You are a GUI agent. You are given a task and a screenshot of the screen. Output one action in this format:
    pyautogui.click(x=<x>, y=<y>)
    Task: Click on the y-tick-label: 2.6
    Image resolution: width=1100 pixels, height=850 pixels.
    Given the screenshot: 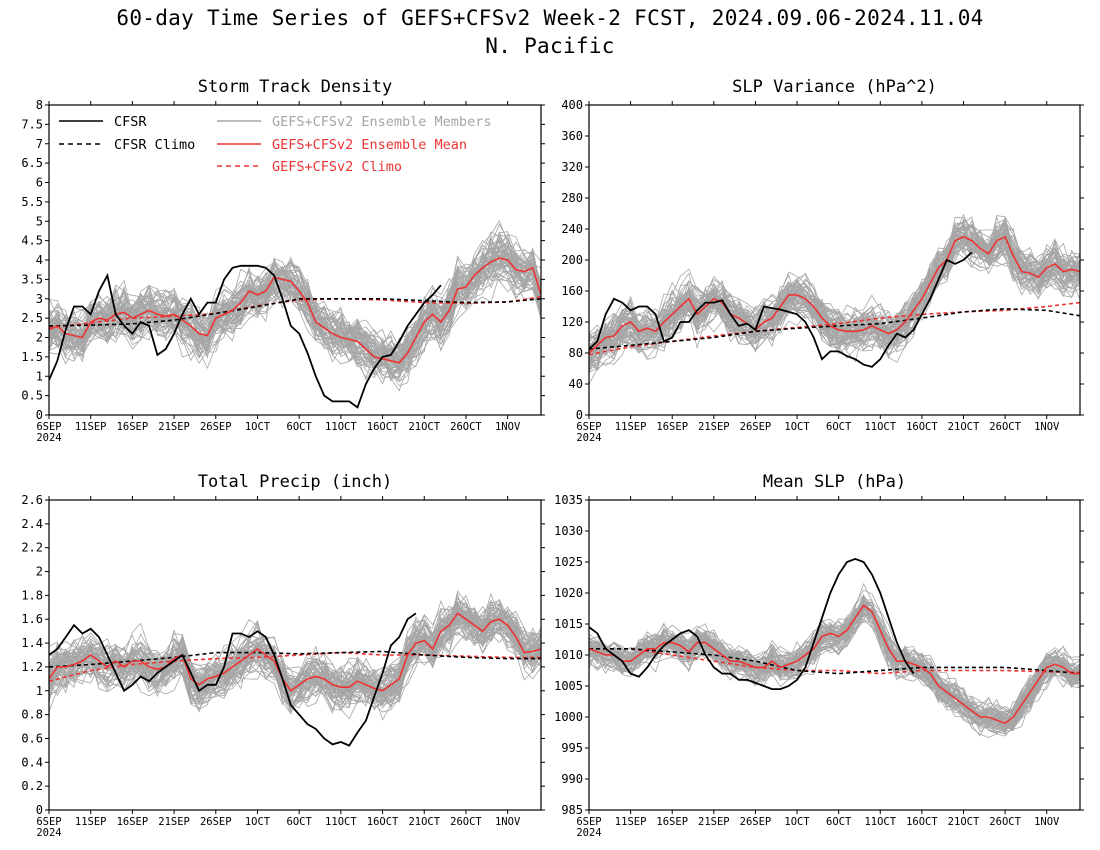 What is the action you would take?
    pyautogui.click(x=32, y=500)
    